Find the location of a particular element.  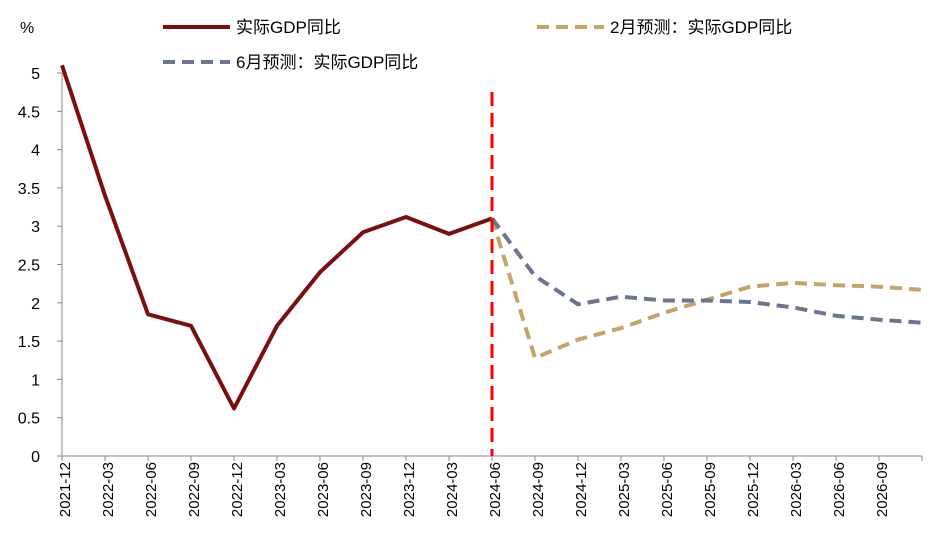

x-tick-label: 2024-06 is located at coordinates (495, 489).